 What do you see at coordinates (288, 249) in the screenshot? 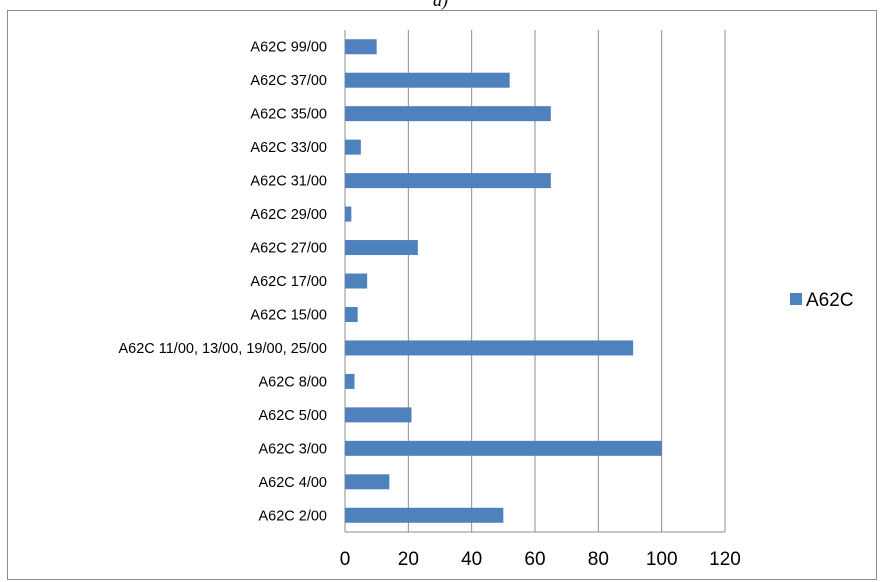
I see `category-label-6: A62C 27/00` at bounding box center [288, 249].